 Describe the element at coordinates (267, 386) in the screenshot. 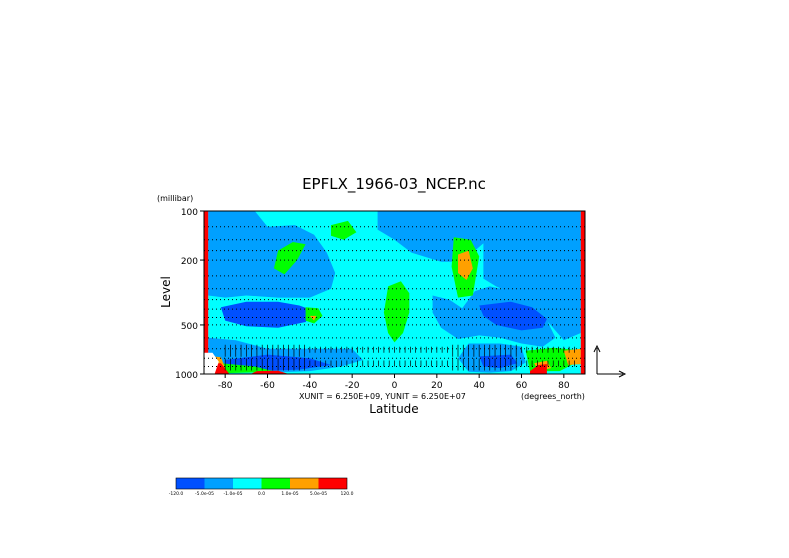

I see `x-tick-label--60: -60` at that location.